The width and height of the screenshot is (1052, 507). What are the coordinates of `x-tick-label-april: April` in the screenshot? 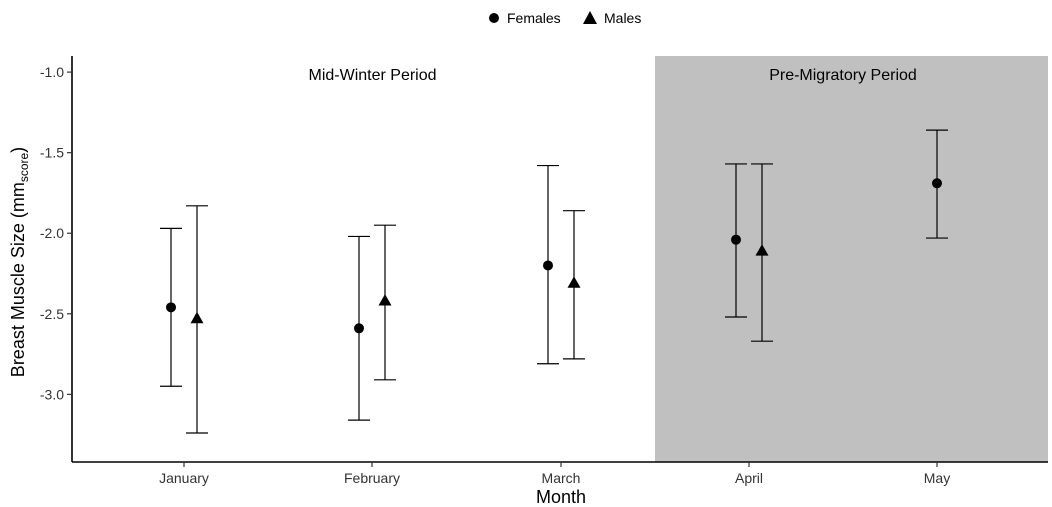 It's located at (749, 478).